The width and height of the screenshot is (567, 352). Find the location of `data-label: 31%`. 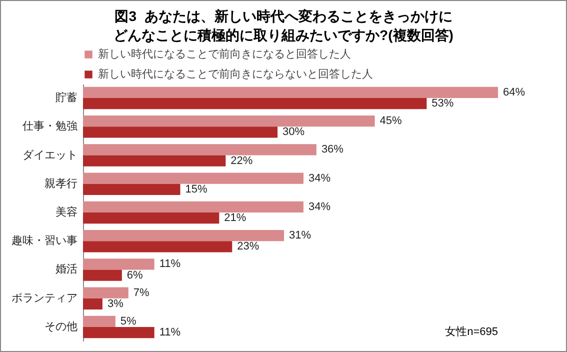

data-label: 31% is located at coordinates (300, 236).